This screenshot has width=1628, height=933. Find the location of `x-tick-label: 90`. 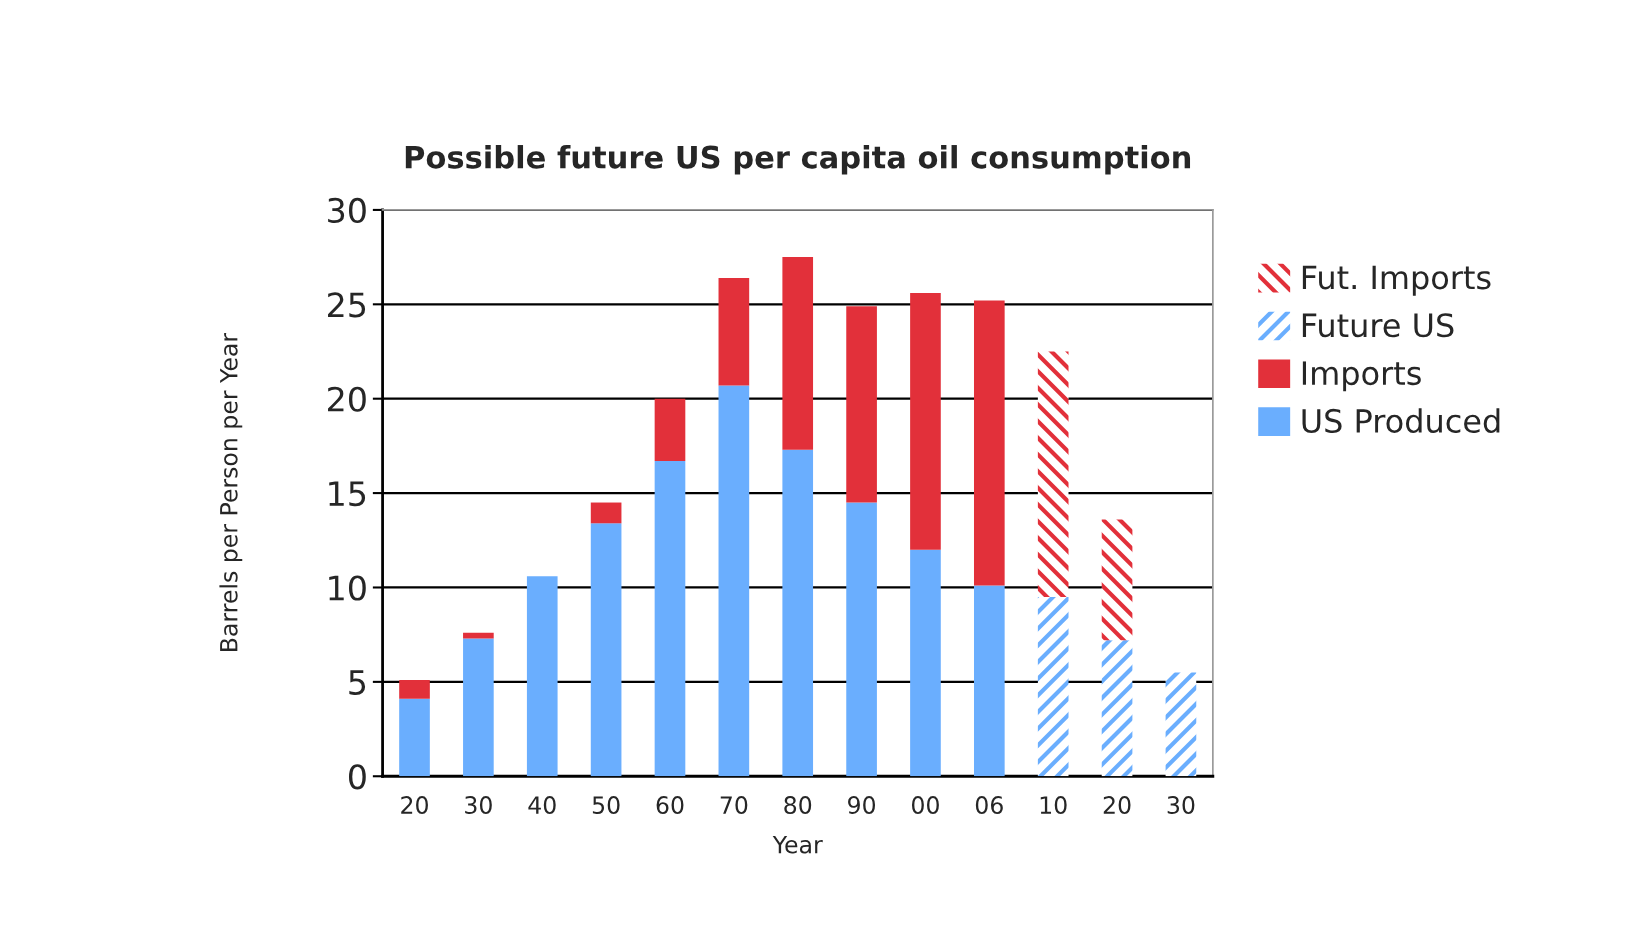

x-tick-label: 90 is located at coordinates (862, 805).